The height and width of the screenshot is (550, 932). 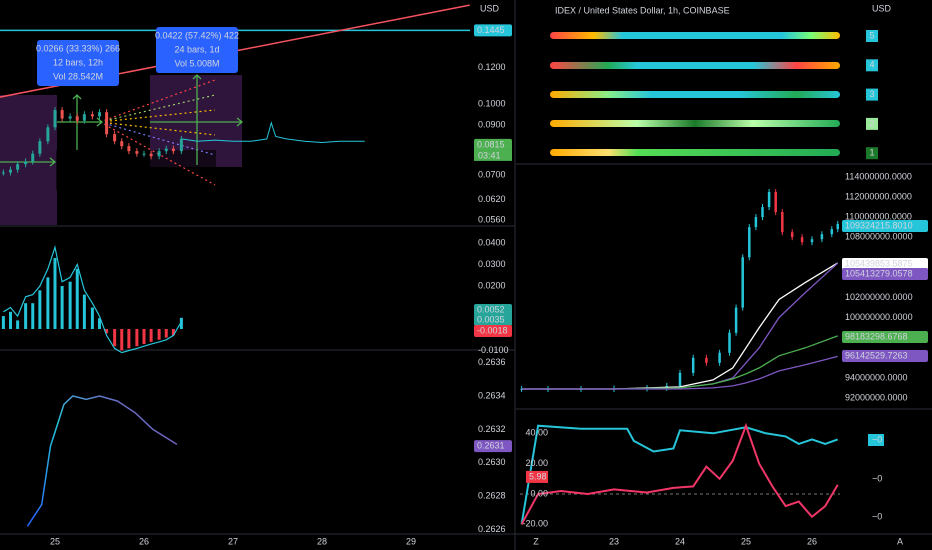 I want to click on y-tick-label: 0.2630, so click(x=492, y=462).